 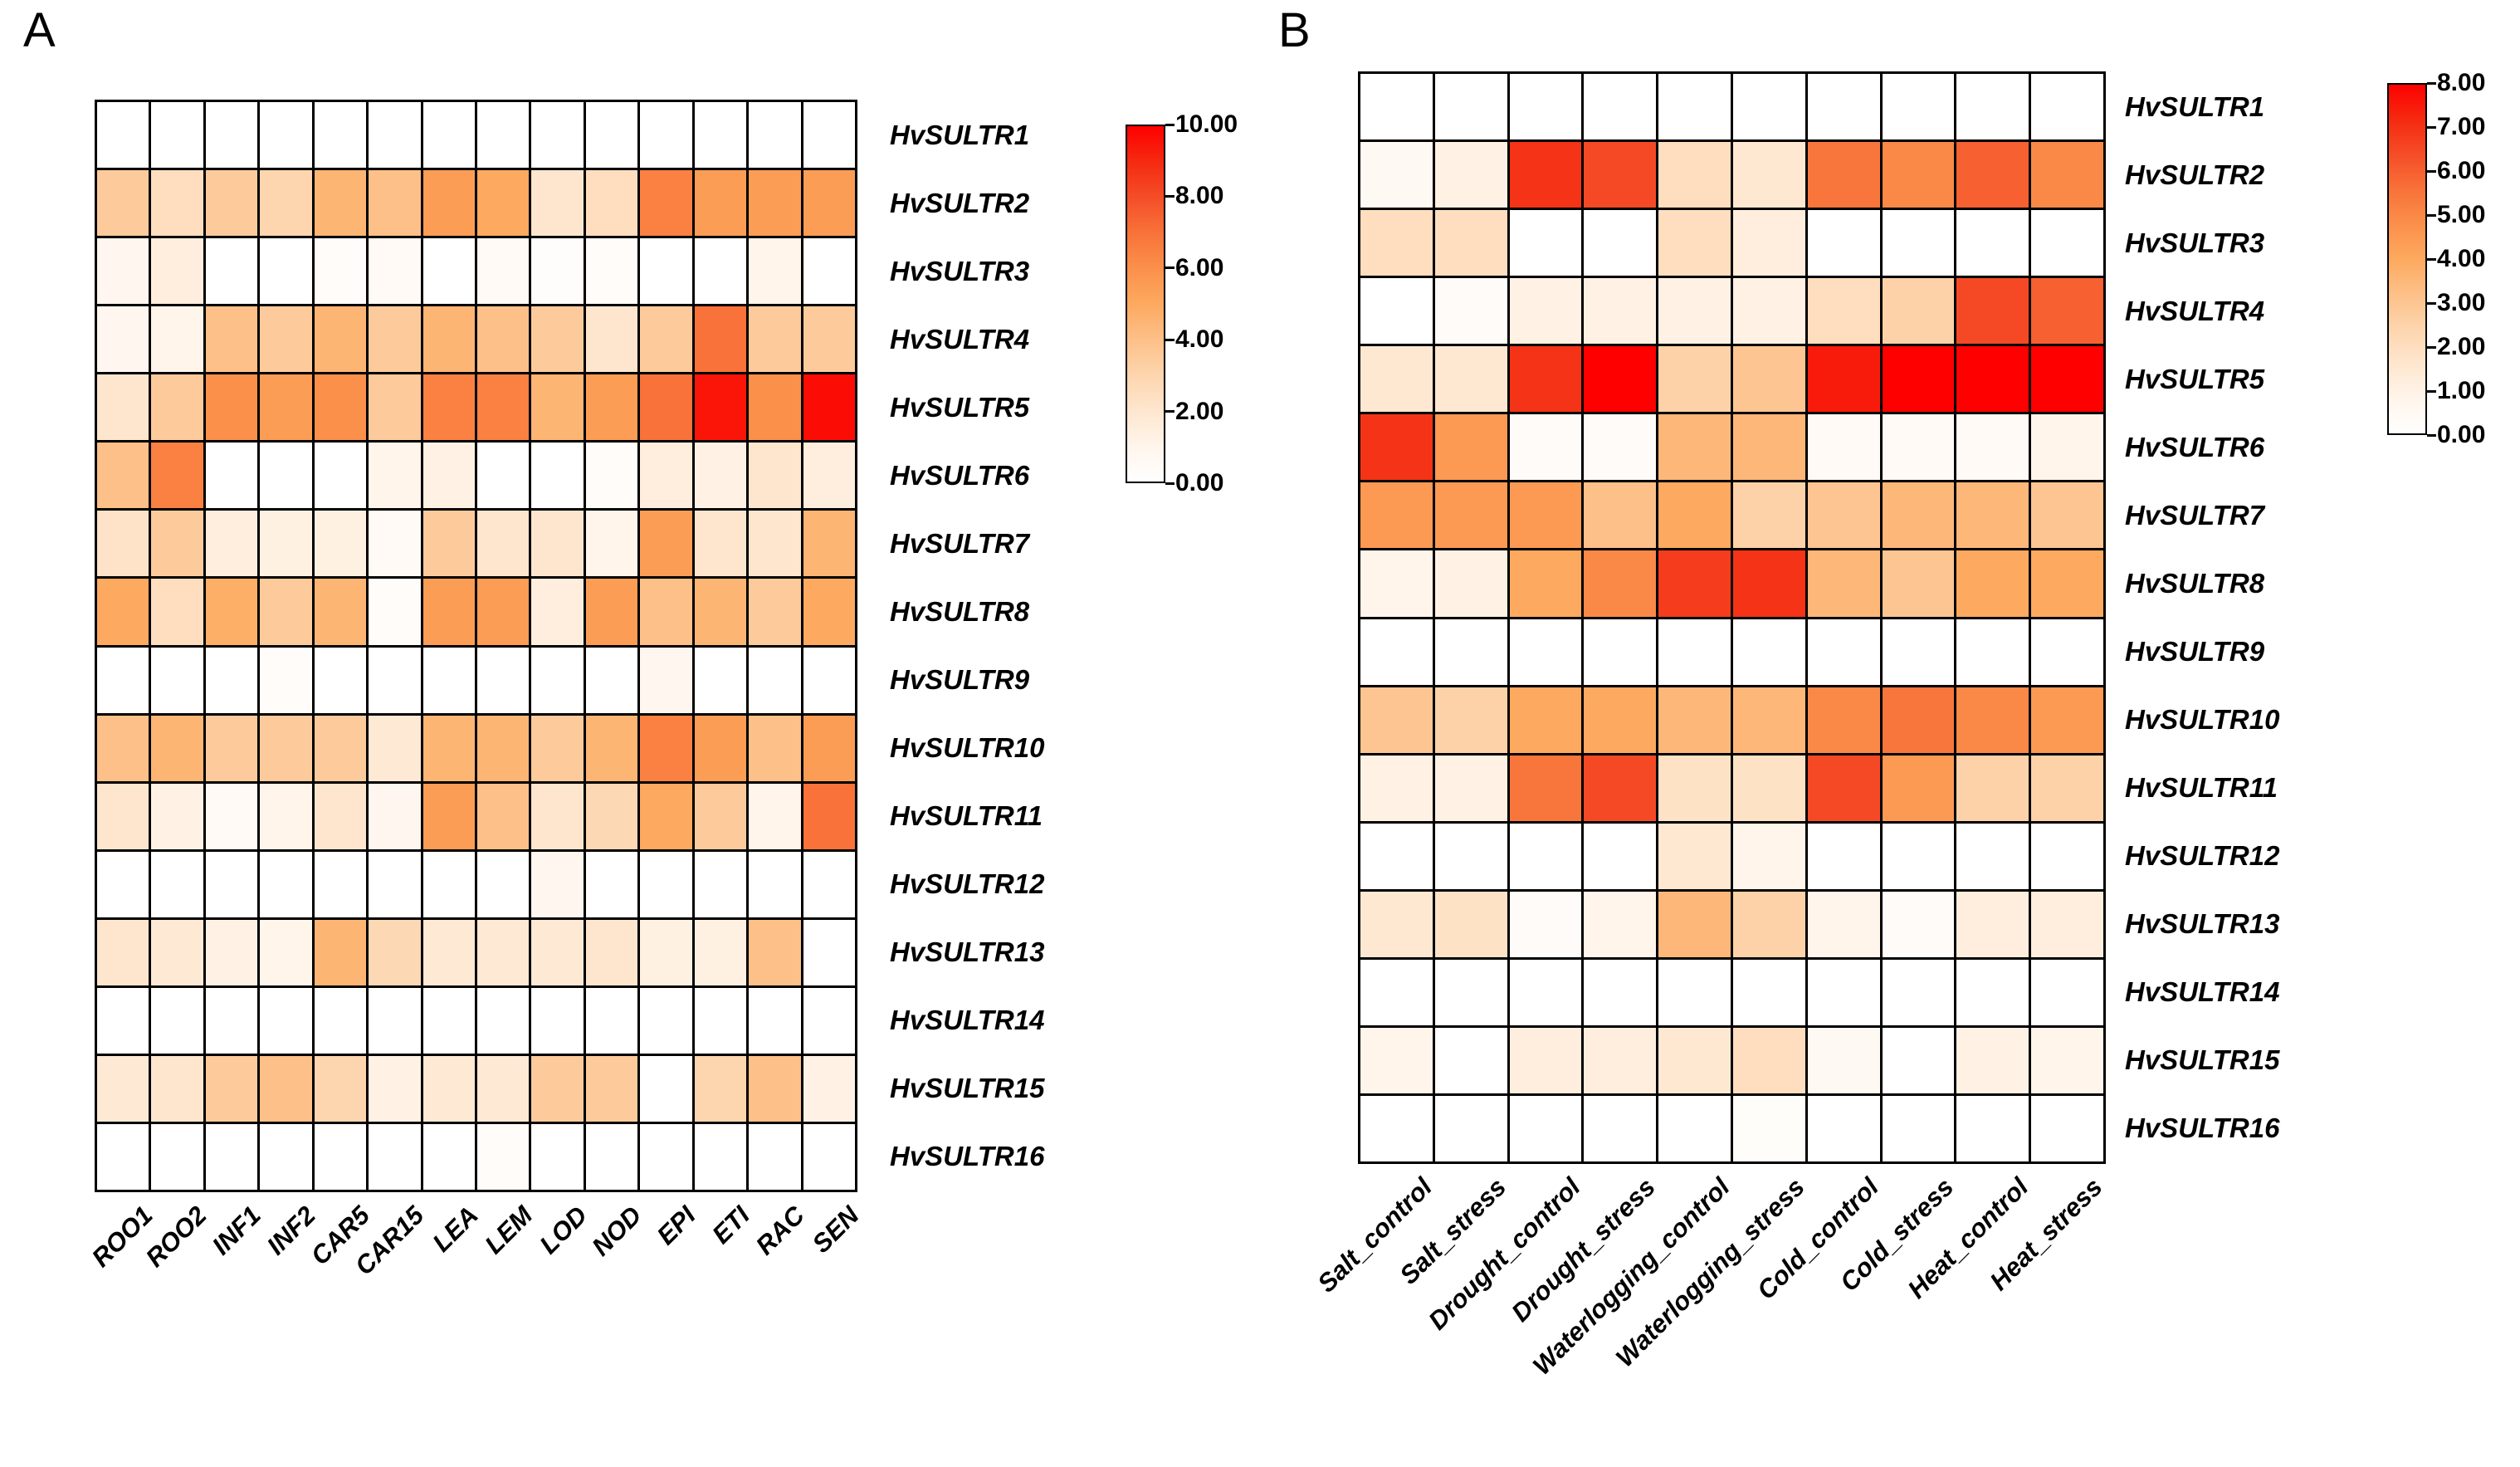 What do you see at coordinates (2202, 924) in the screenshot?
I see `gene-label: HvSULTR13` at bounding box center [2202, 924].